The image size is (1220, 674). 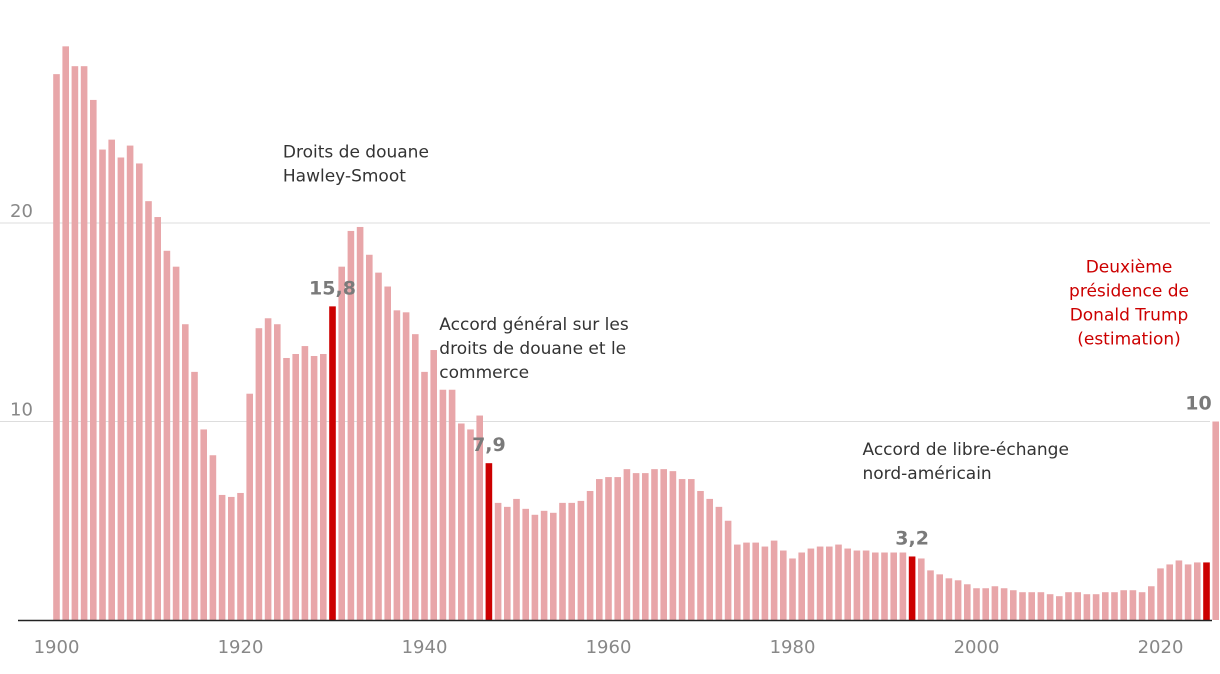 I want to click on bar-1932, so click(x=351, y=425).